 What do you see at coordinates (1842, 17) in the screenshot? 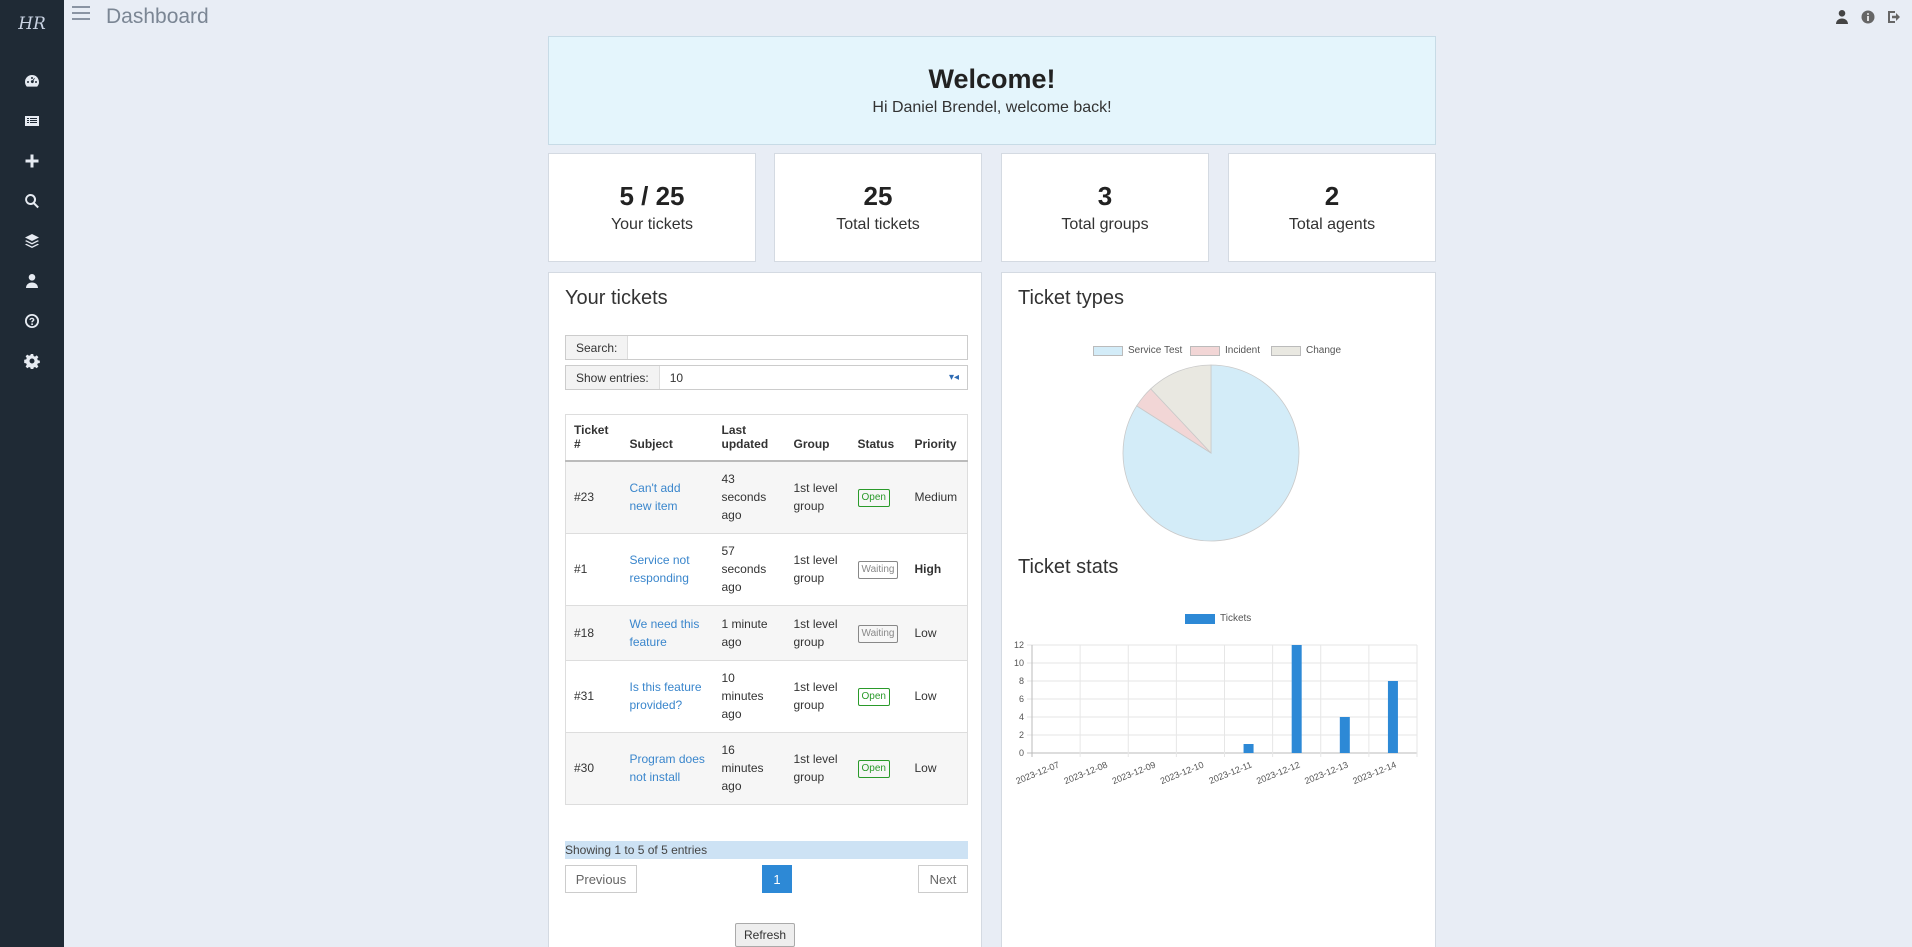
I see `user-icon` at bounding box center [1842, 17].